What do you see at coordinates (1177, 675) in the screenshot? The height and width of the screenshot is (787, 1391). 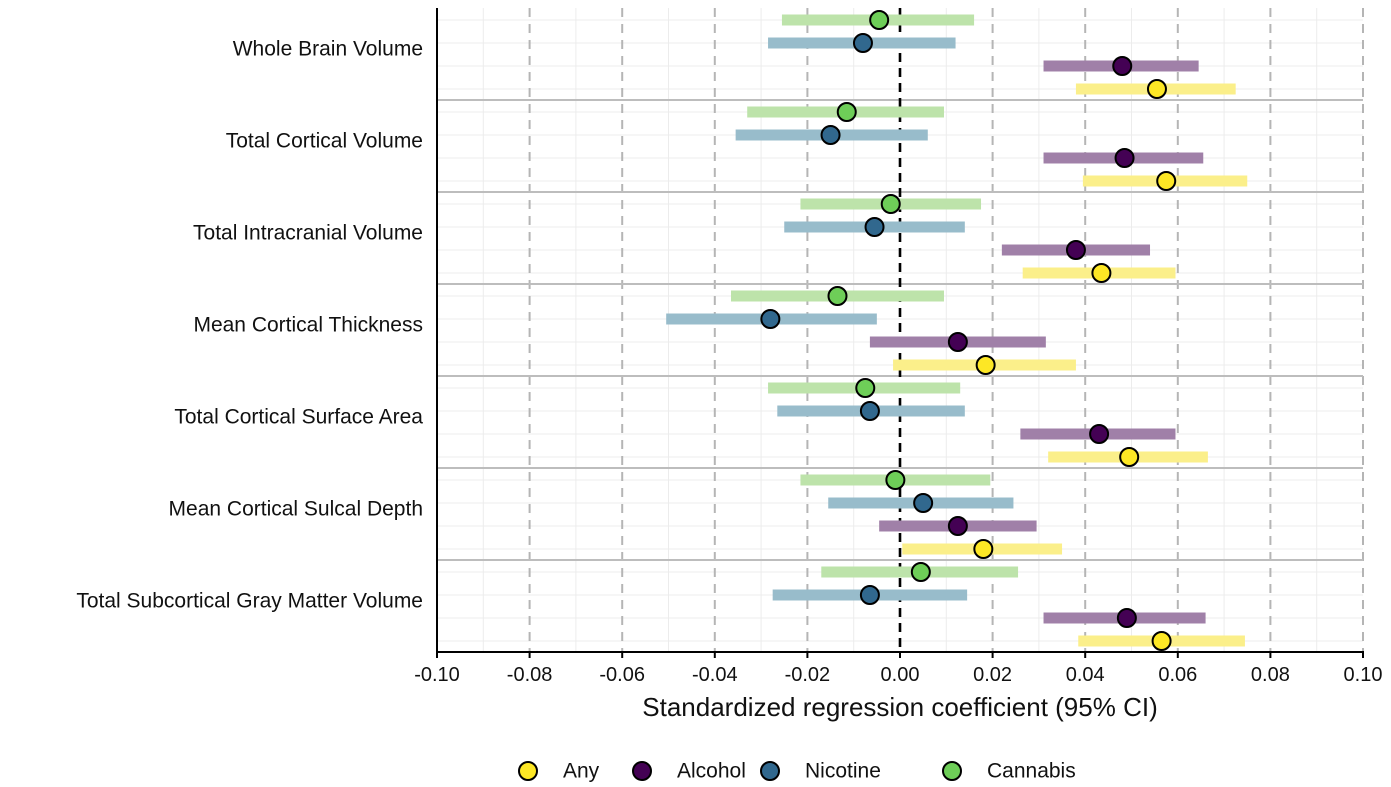 I see `x-tick-label: 0.06` at bounding box center [1177, 675].